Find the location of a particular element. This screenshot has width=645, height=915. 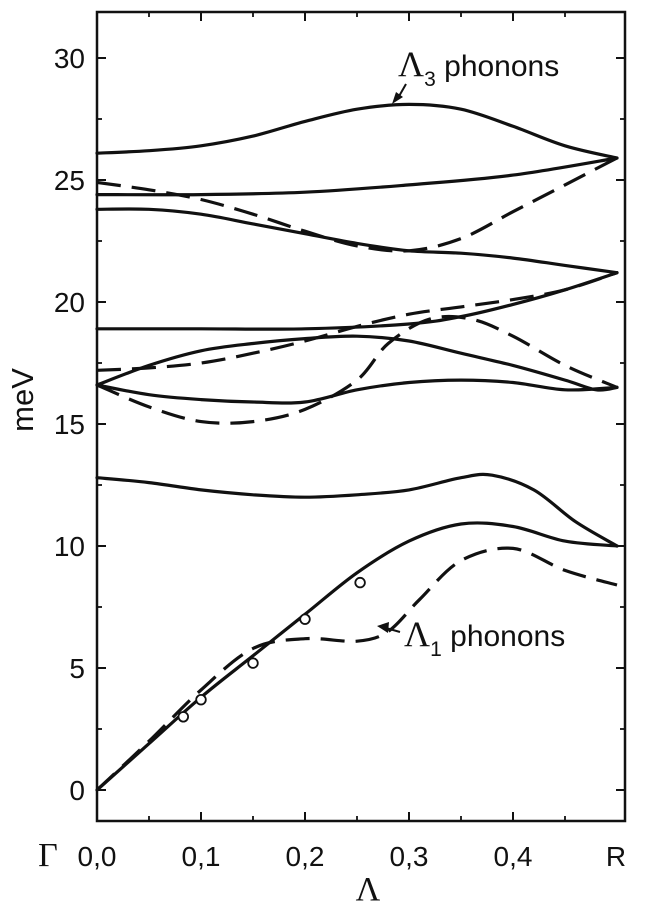

annotation-lambda3-text: Λ3 phonons is located at coordinates (478, 67).